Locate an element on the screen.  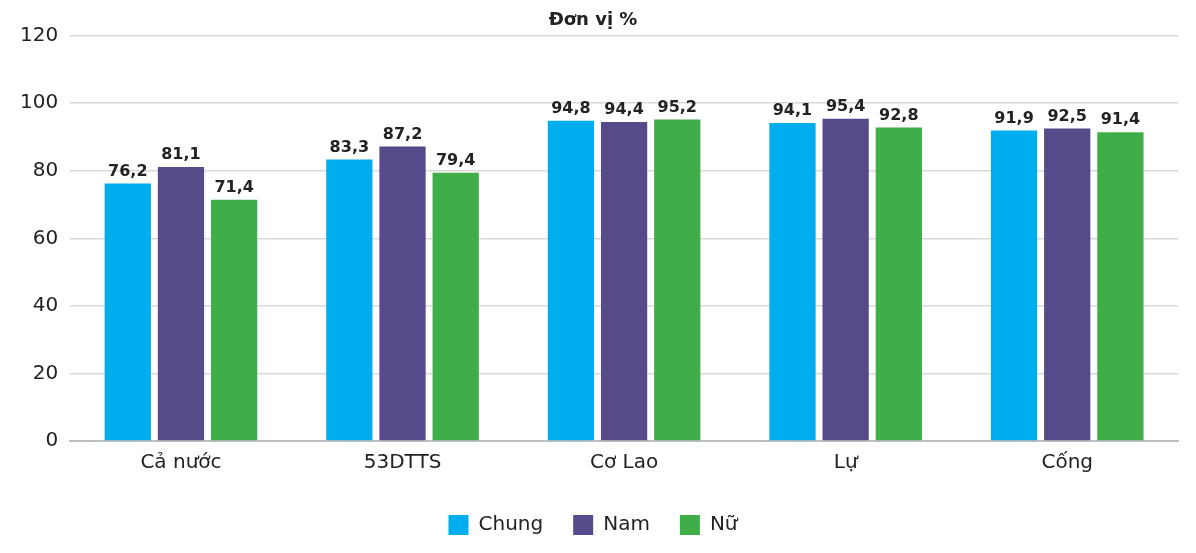
chart-title: Đơn vị % is located at coordinates (593, 19).